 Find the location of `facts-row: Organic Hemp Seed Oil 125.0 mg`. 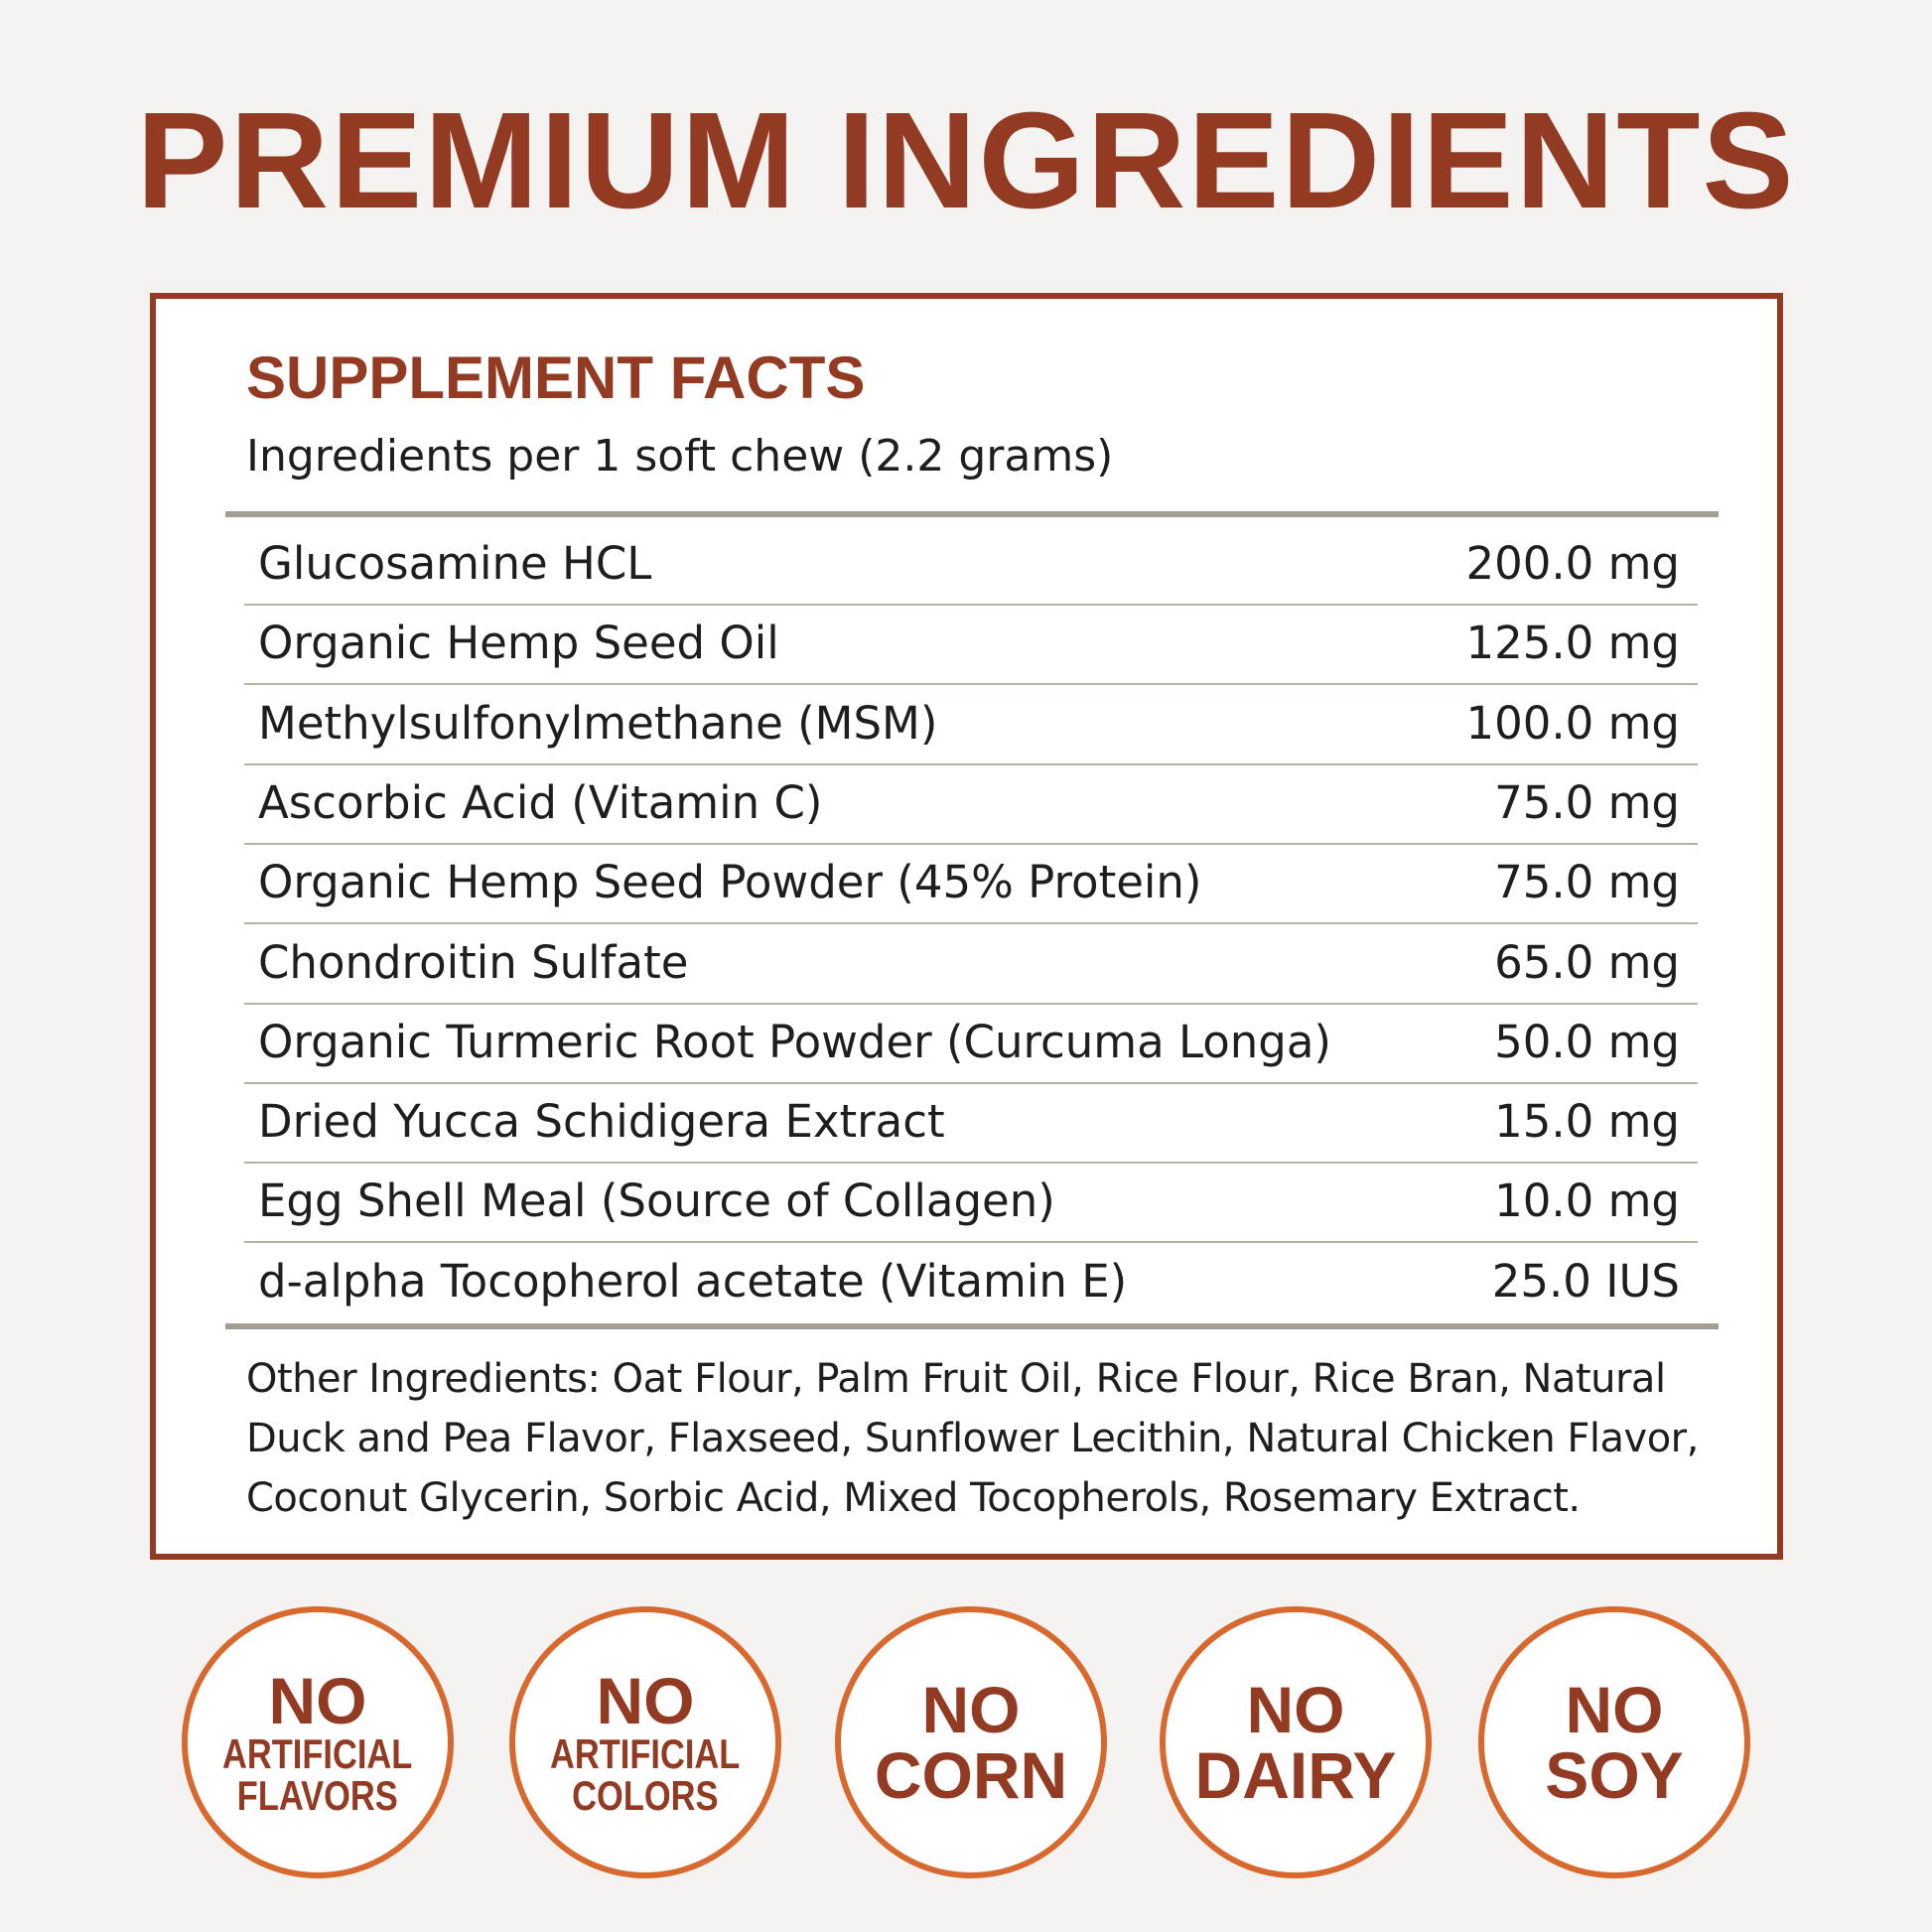

facts-row: Organic Hemp Seed Oil 125.0 mg is located at coordinates (971, 645).